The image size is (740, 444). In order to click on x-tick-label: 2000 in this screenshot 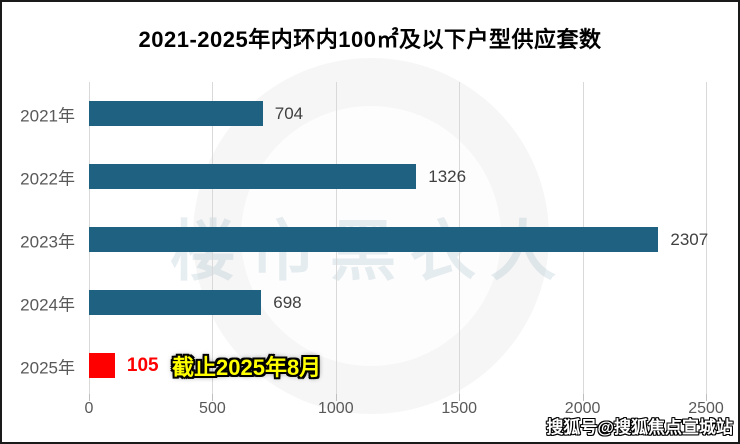, I will do `click(582, 408)`.